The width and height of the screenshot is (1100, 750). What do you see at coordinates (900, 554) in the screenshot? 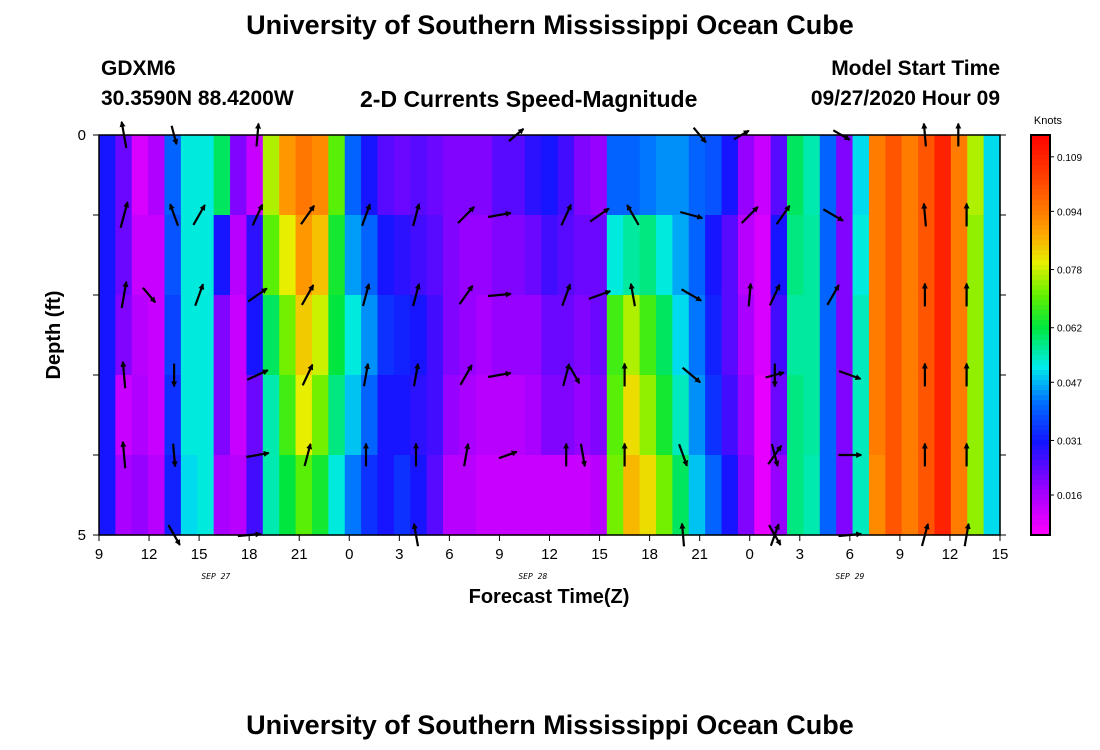
I see `x-tick-label: 9` at bounding box center [900, 554].